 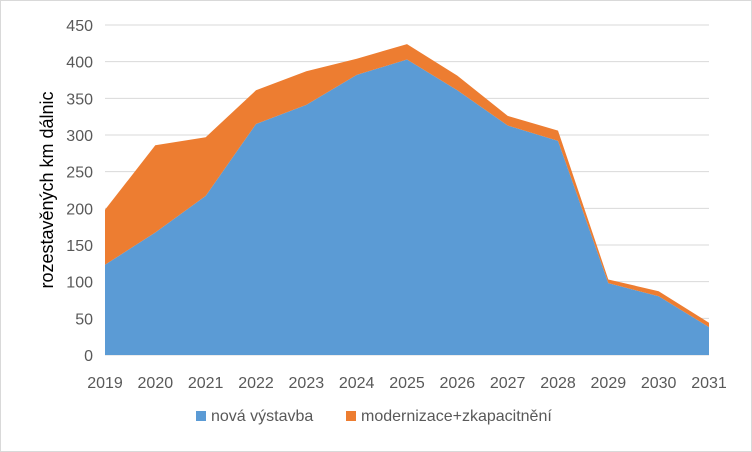 I want to click on x-tick-label: 2023, so click(x=307, y=383).